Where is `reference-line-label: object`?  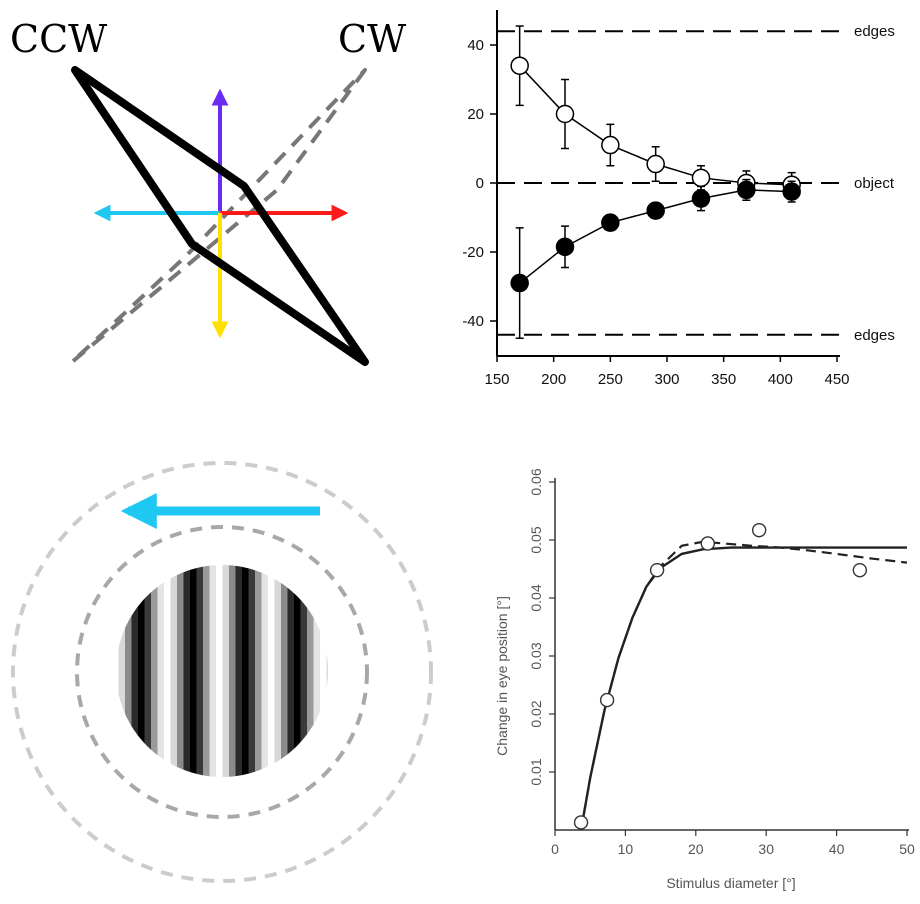
reference-line-label: object is located at coordinates (874, 183).